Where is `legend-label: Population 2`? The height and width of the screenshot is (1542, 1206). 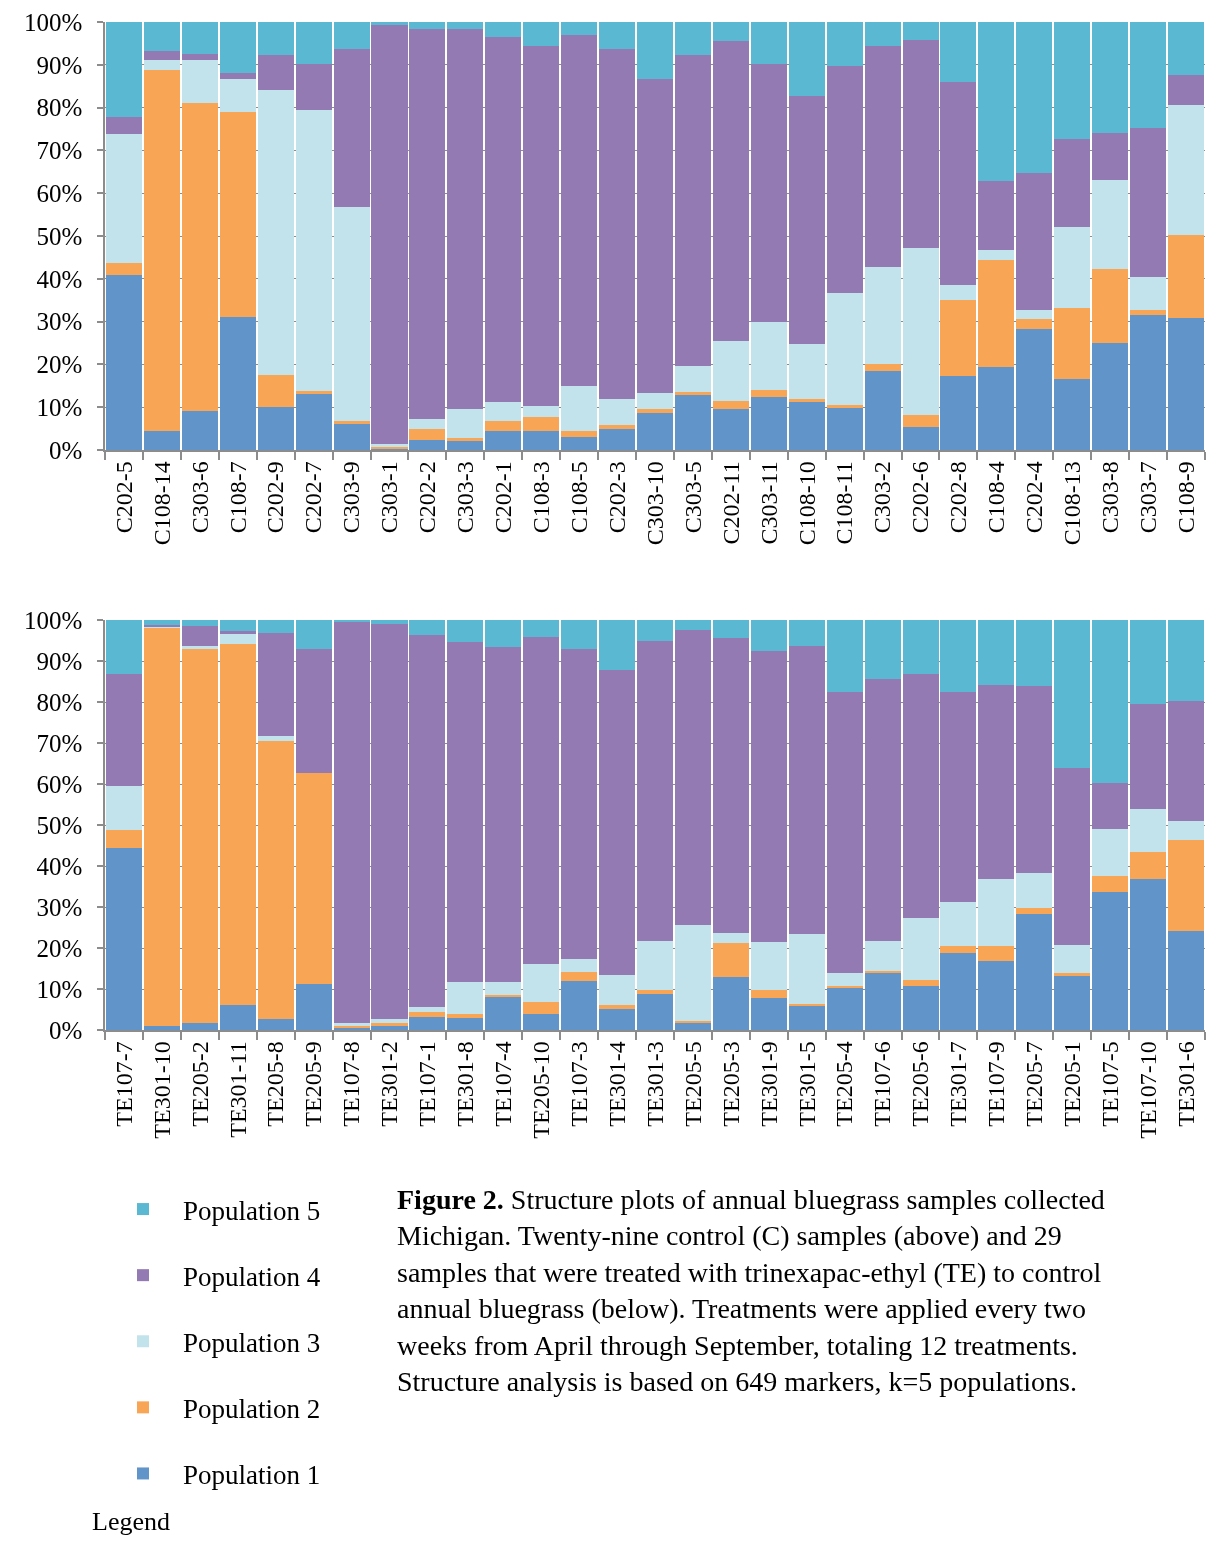
legend-label: Population 2 is located at coordinates (252, 1408).